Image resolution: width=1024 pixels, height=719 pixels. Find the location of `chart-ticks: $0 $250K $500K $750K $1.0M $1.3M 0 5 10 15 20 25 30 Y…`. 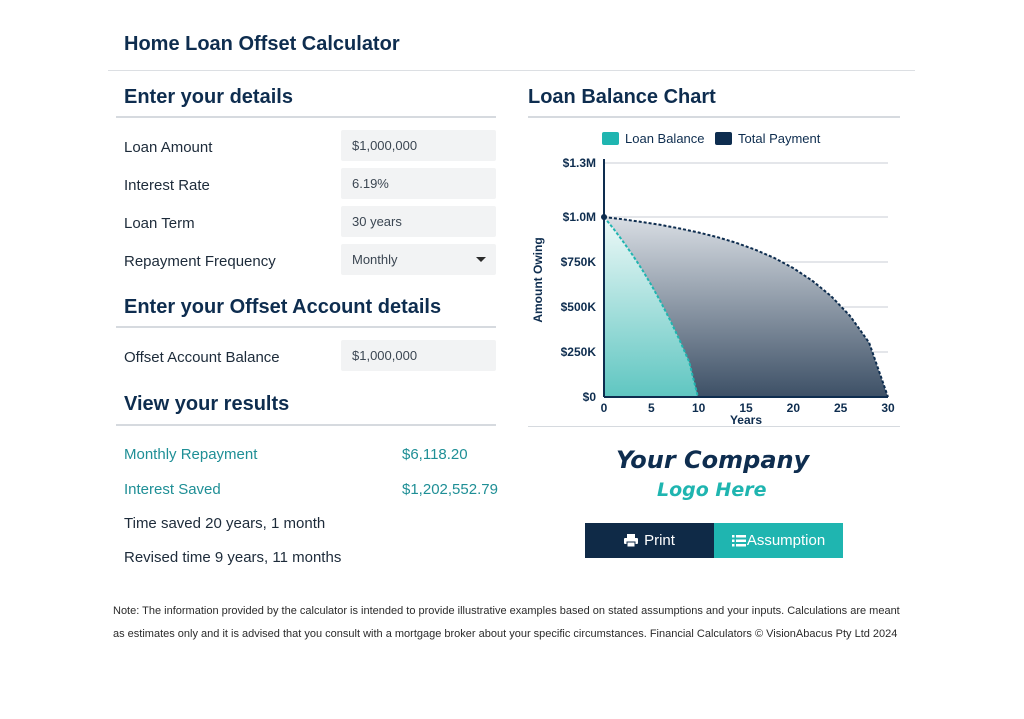

chart-ticks: $0 $250K $500K $750K $1.0M $1.3M 0 5 10 15 20 25 30 Y… is located at coordinates (713, 291).